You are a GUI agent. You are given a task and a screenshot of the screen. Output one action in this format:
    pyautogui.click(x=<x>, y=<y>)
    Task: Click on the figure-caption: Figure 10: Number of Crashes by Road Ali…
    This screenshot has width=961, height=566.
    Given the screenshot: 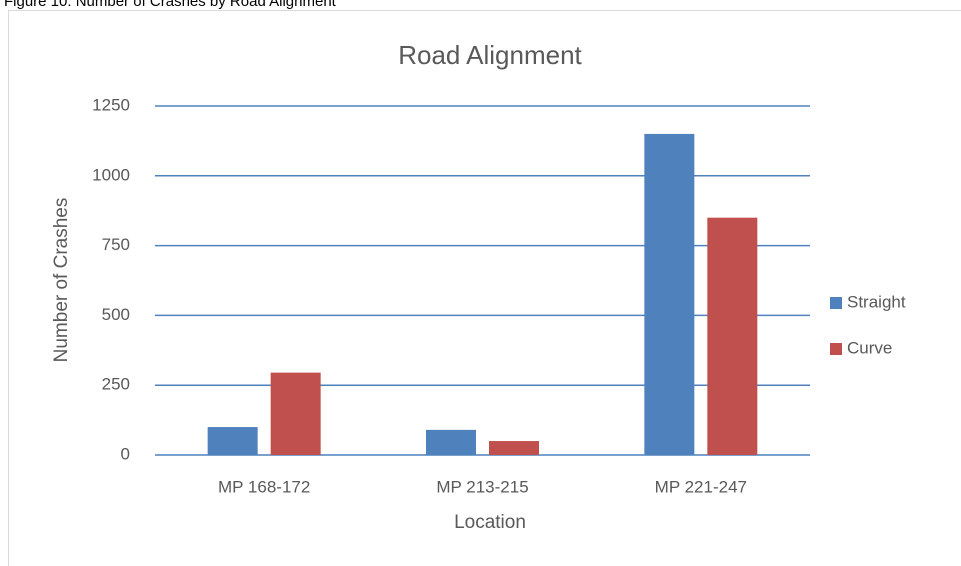 What is the action you would take?
    pyautogui.click(x=170, y=5)
    